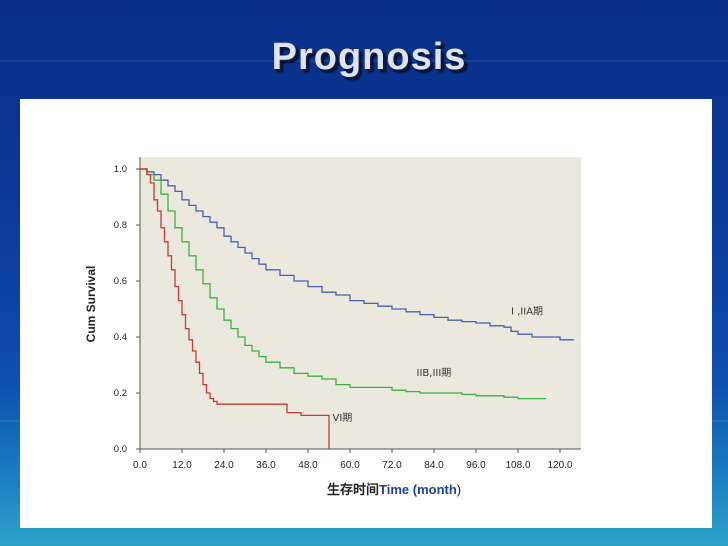 The width and height of the screenshot is (728, 546). Describe the element at coordinates (353, 490) in the screenshot. I see `x-axis-label-cn: 生存时间` at that location.